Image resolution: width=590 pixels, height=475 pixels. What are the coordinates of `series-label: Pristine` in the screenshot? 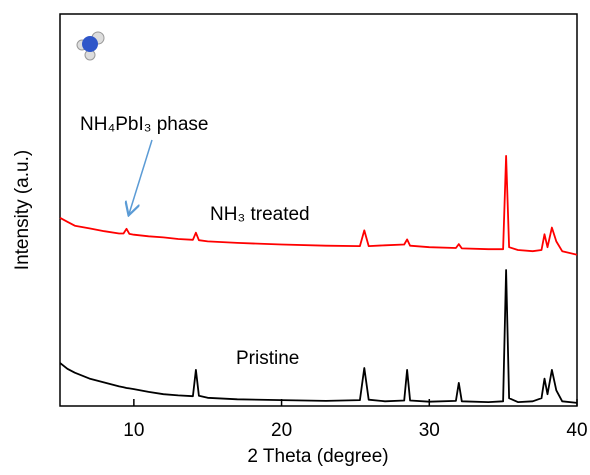 It's located at (267, 358).